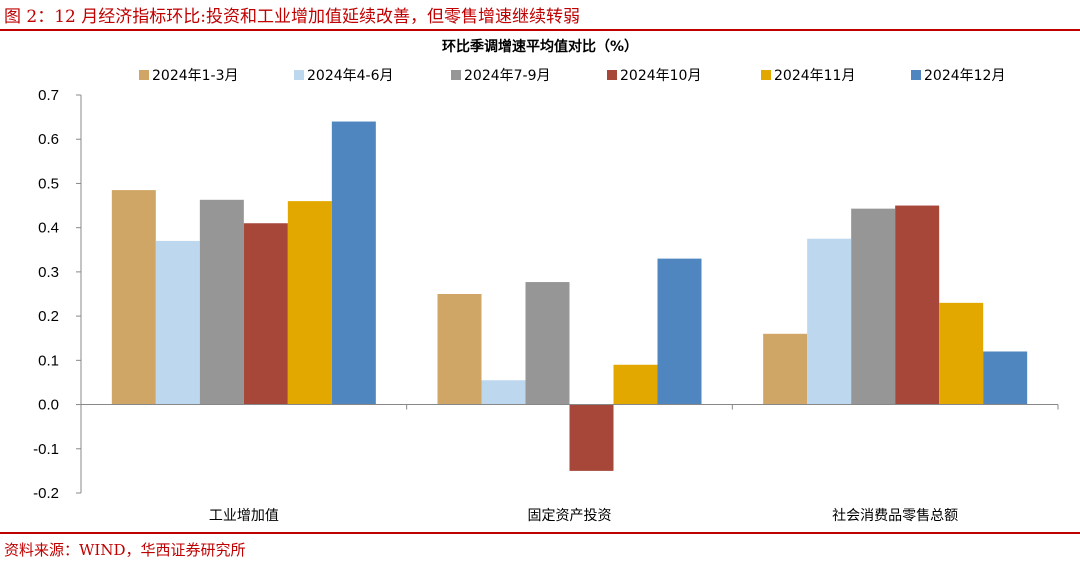 The height and width of the screenshot is (563, 1080). Describe the element at coordinates (48, 405) in the screenshot. I see `y-tick-label: 0.0` at that location.